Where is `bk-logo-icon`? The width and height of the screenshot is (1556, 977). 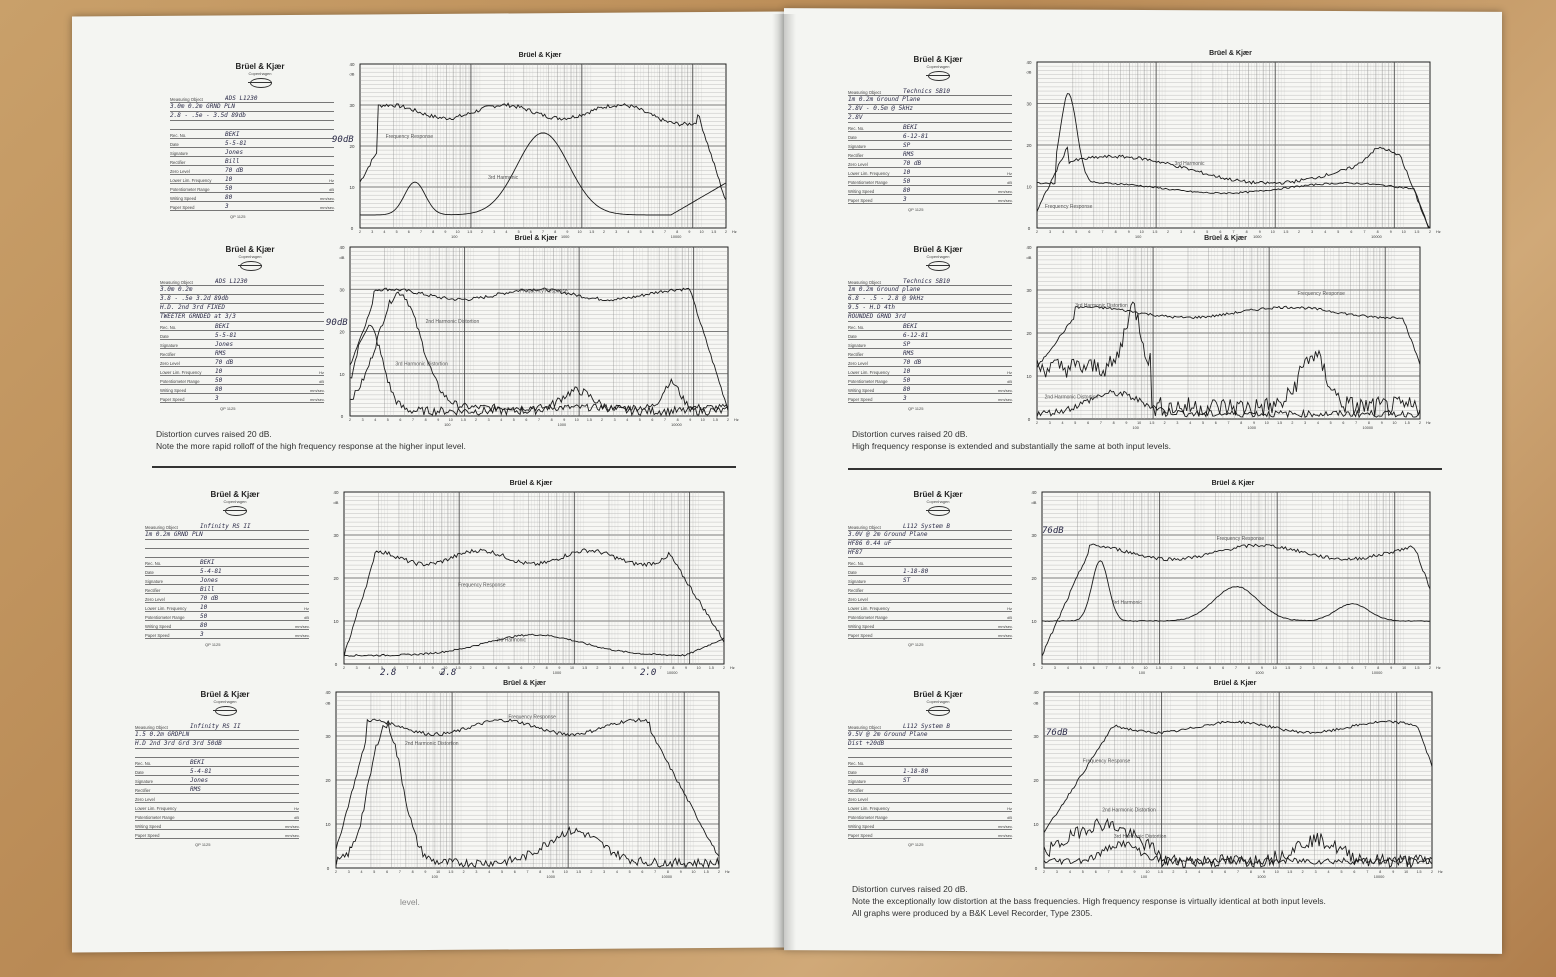
bk-logo-icon is located at coordinates (225, 711).